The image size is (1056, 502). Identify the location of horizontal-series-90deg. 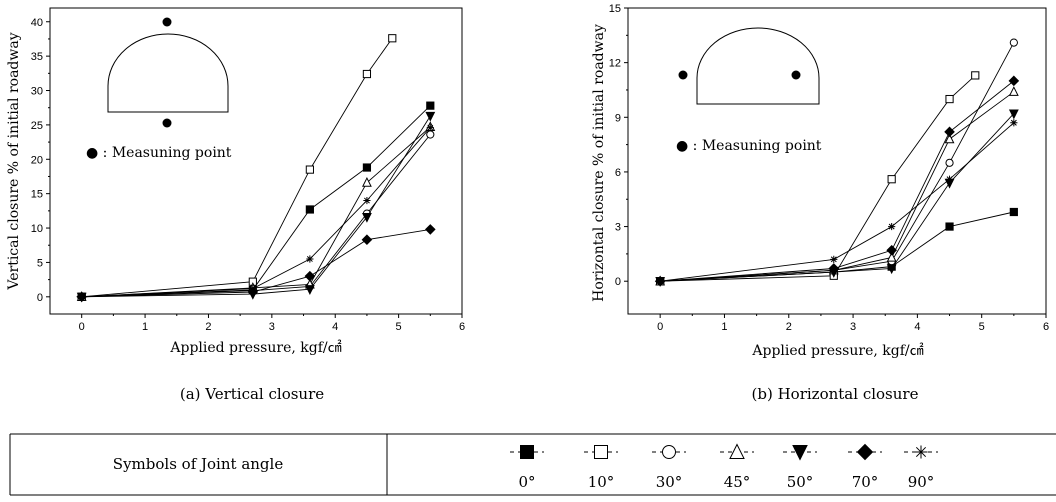
(837, 202).